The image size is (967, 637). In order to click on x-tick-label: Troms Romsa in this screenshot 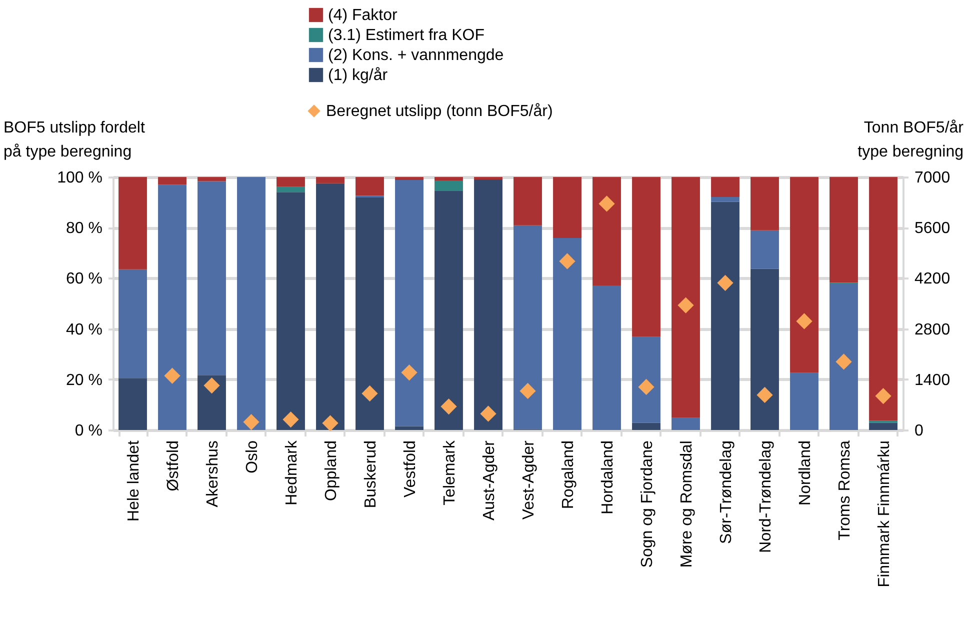, I will do `click(845, 490)`.